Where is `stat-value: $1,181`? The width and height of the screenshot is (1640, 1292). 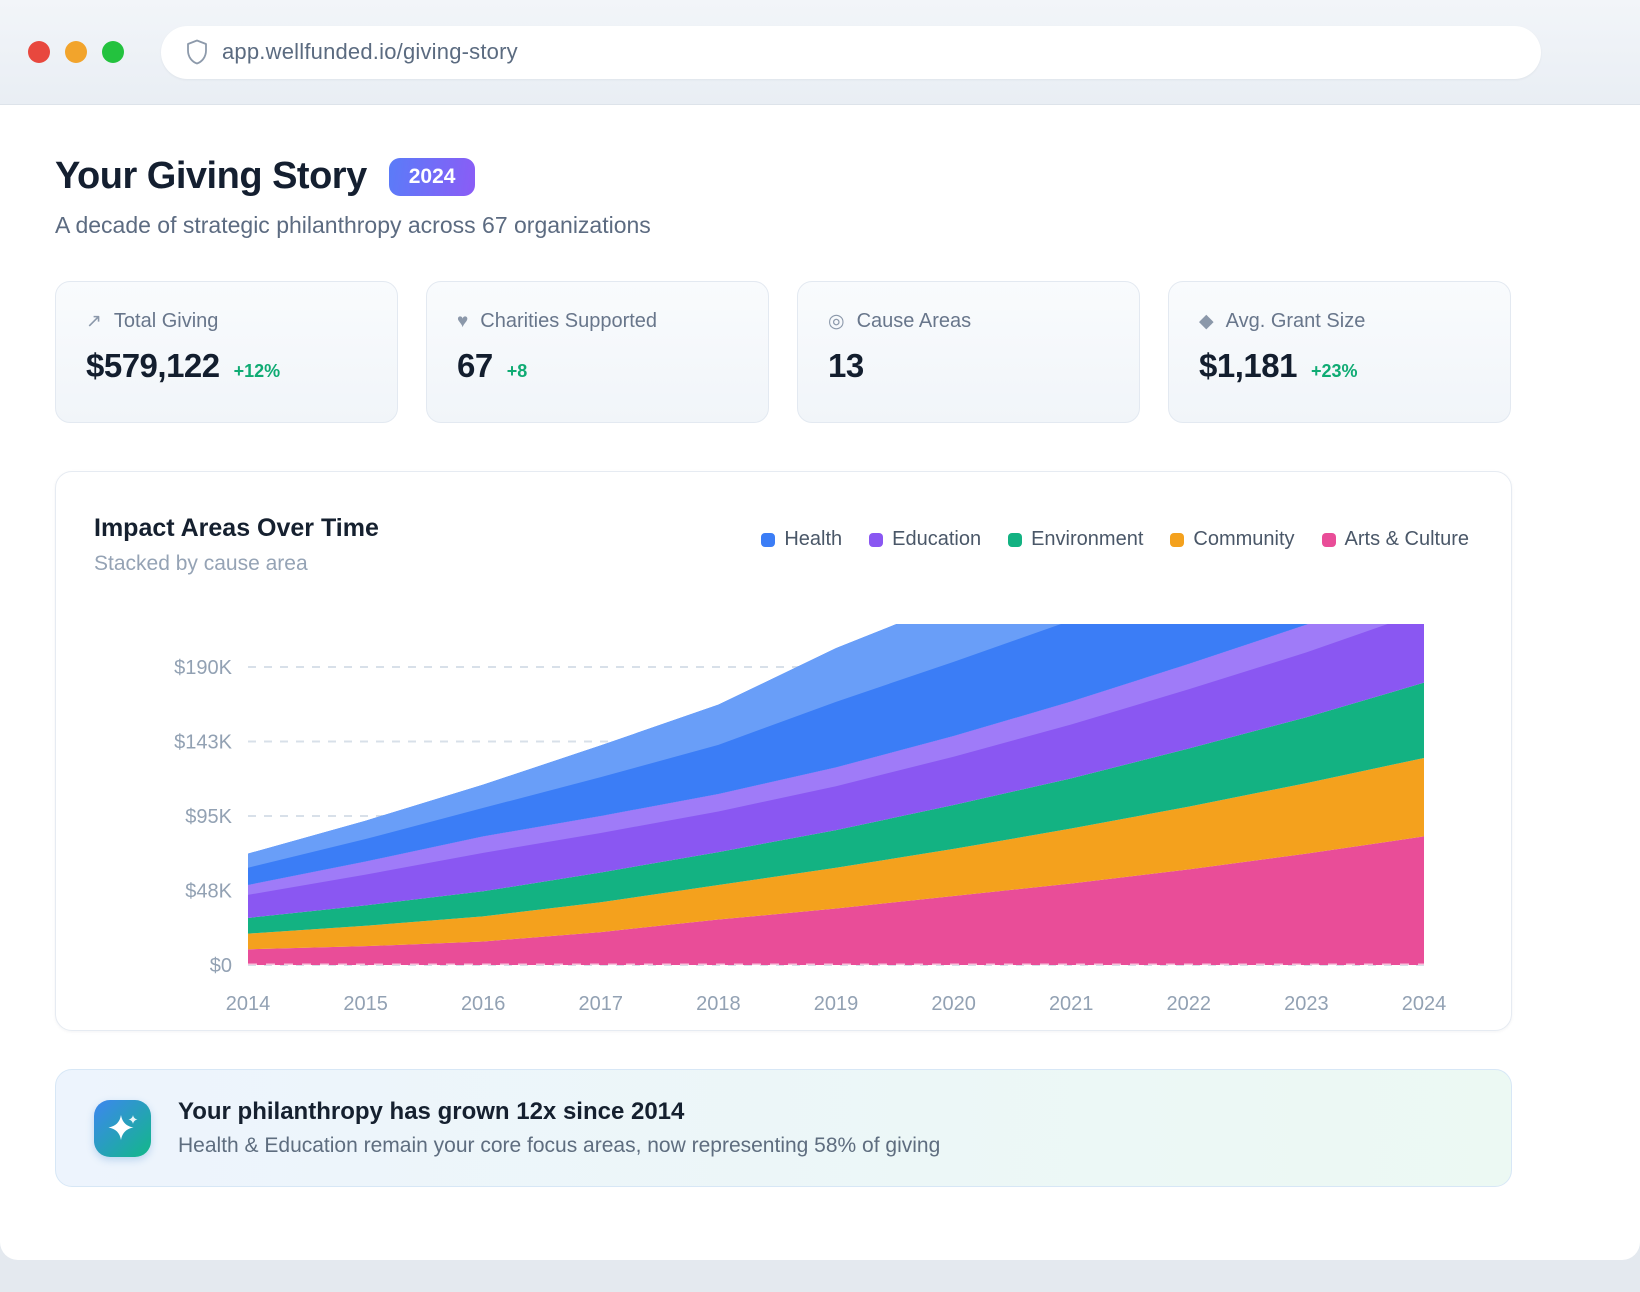
stat-value: $1,181 is located at coordinates (1248, 365).